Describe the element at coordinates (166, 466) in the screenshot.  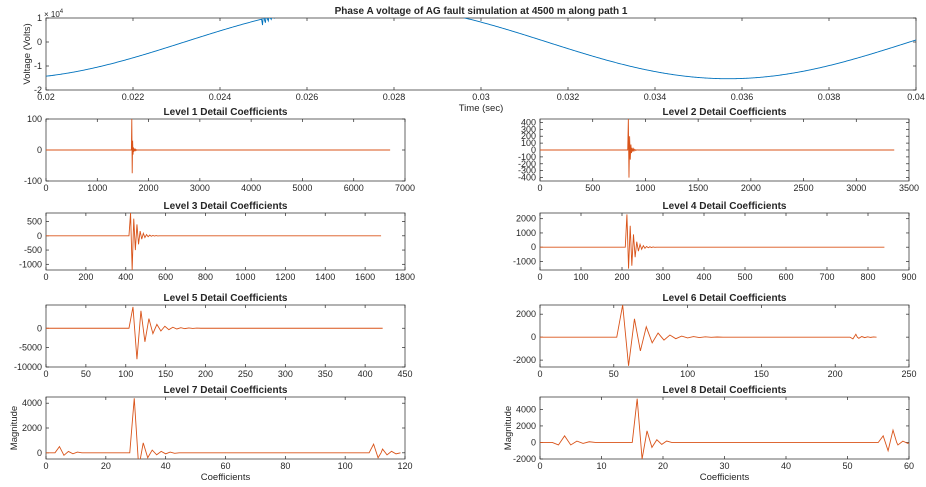
I see `x-tick-label: 40` at that location.